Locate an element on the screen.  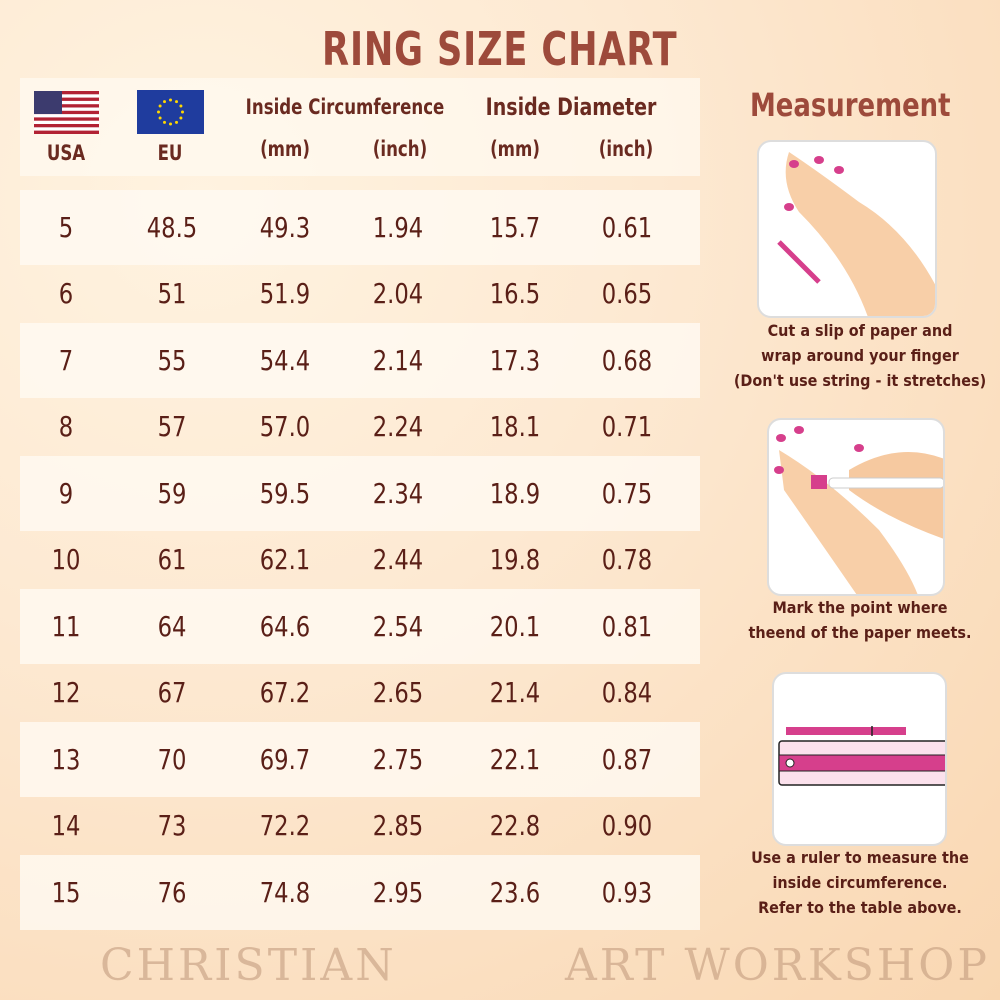
table-row: 5 48.5 49.3 1.94 15.7 0.61 is located at coordinates (360, 227).